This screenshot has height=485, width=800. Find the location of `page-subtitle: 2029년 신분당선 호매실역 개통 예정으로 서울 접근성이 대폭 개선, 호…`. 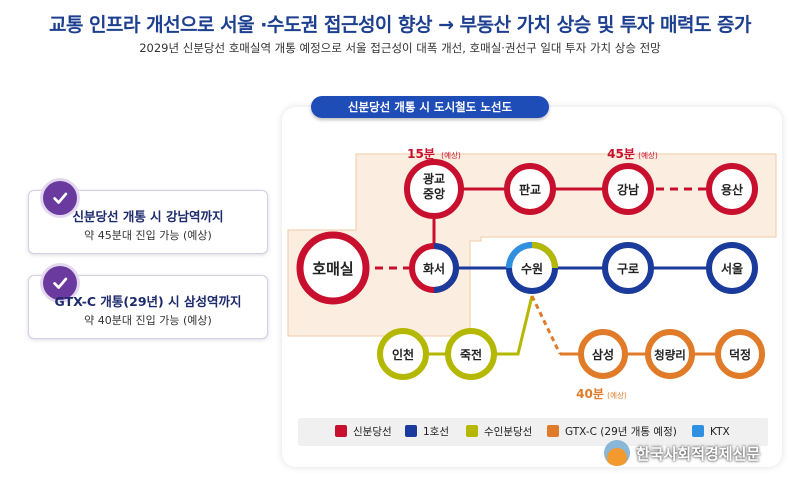

page-subtitle: 2029년 신분당선 호매실역 개통 예정으로 서울 접근성이 대폭 개선, 호… is located at coordinates (400, 48).